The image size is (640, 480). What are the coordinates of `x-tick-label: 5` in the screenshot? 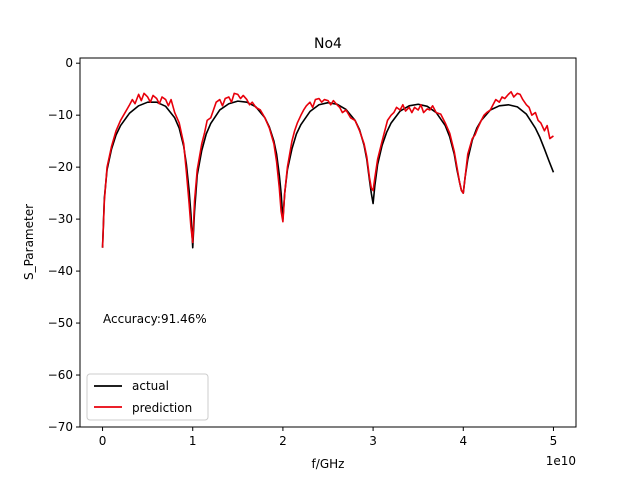 It's located at (554, 441).